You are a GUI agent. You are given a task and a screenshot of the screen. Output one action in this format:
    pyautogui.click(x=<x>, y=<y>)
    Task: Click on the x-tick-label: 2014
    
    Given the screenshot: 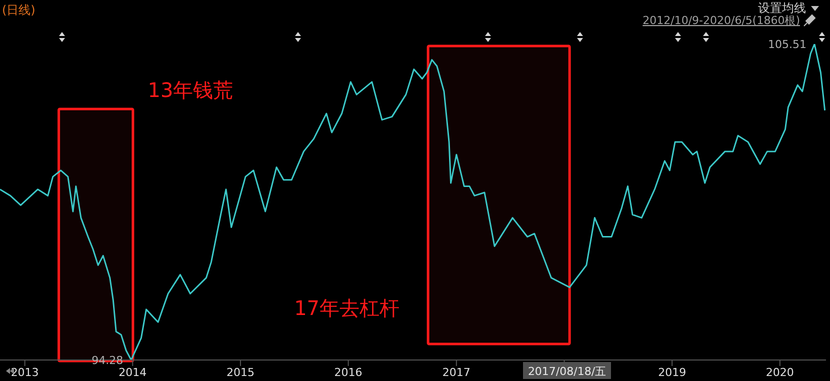 What is the action you would take?
    pyautogui.click(x=132, y=372)
    